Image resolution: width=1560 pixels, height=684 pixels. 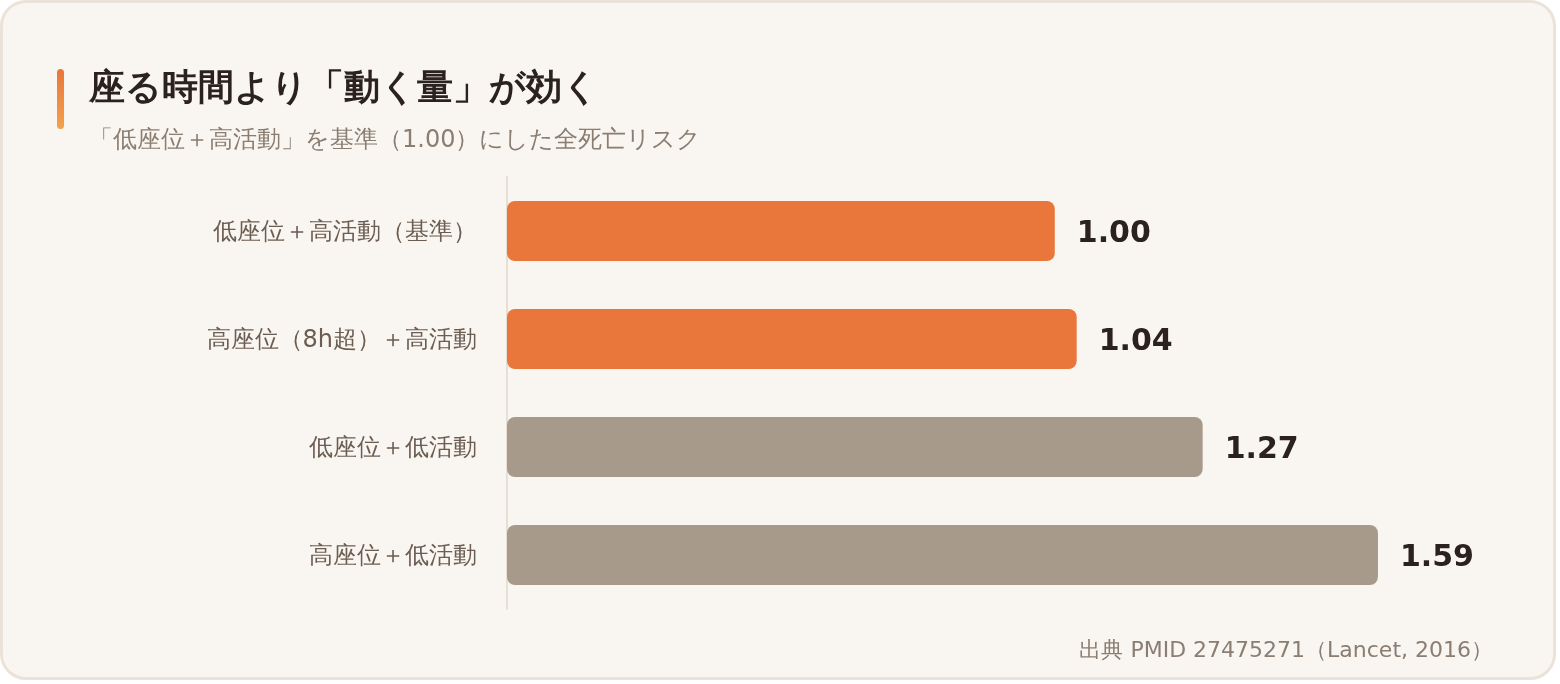 I want to click on y-tick-label: 低座位＋高活動（基準）, so click(x=345, y=231).